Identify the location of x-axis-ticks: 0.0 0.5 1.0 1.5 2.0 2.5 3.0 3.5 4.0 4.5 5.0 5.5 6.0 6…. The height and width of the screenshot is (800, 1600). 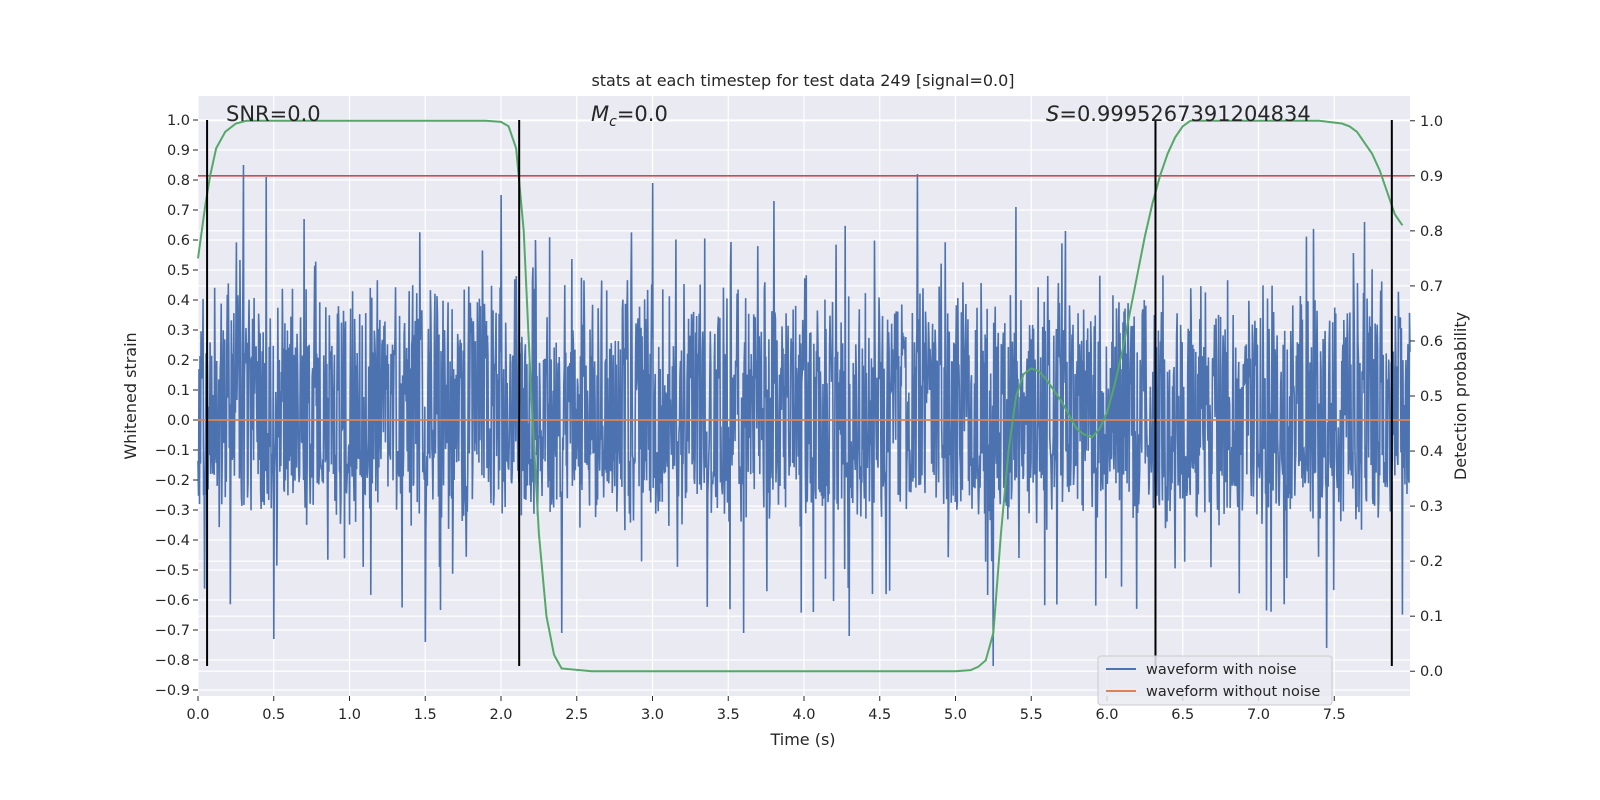
(766, 709).